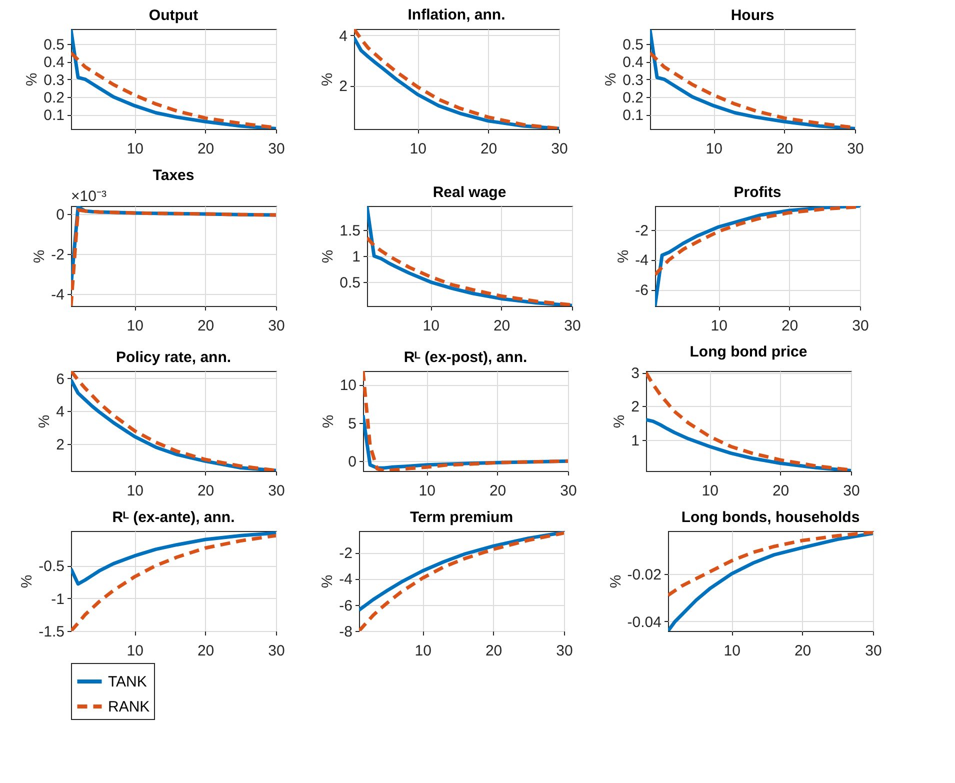 This screenshot has width=955, height=783. What do you see at coordinates (462, 517) in the screenshot?
I see `chart-title: Term premium` at bounding box center [462, 517].